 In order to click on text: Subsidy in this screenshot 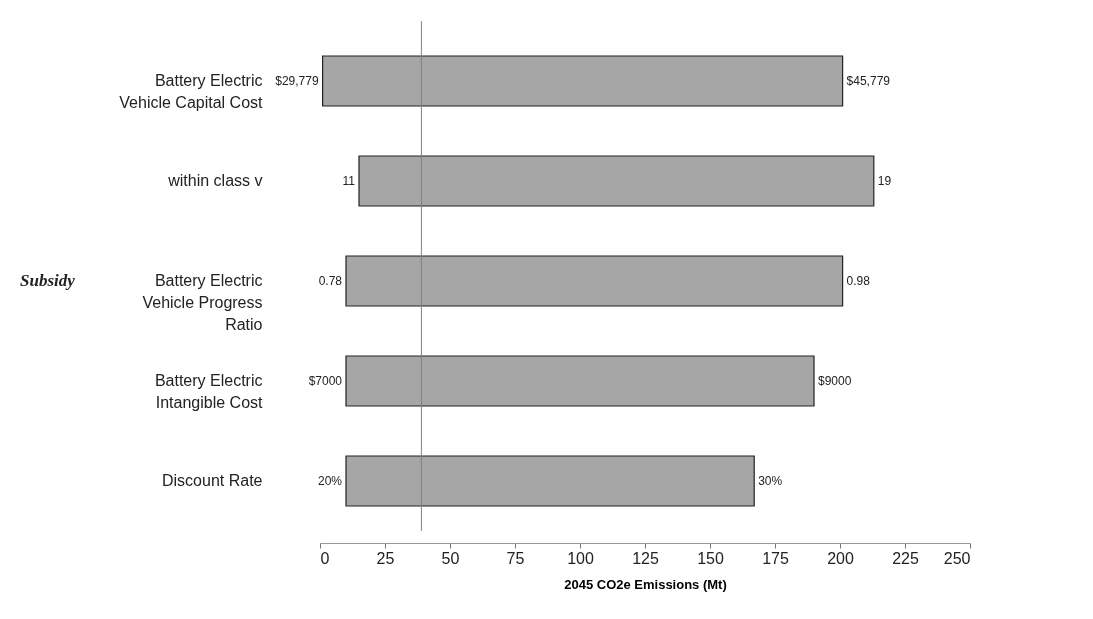, I will do `click(48, 280)`.